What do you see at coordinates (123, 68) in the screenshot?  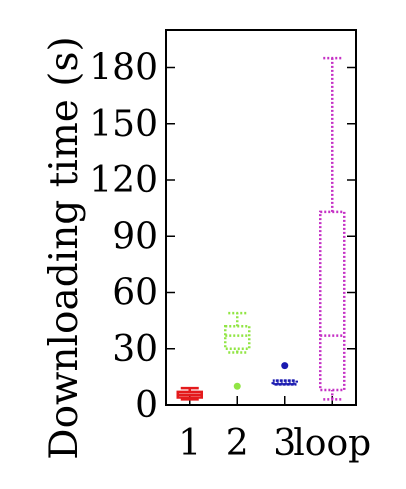 I see `y-tick-label: 180` at bounding box center [123, 68].